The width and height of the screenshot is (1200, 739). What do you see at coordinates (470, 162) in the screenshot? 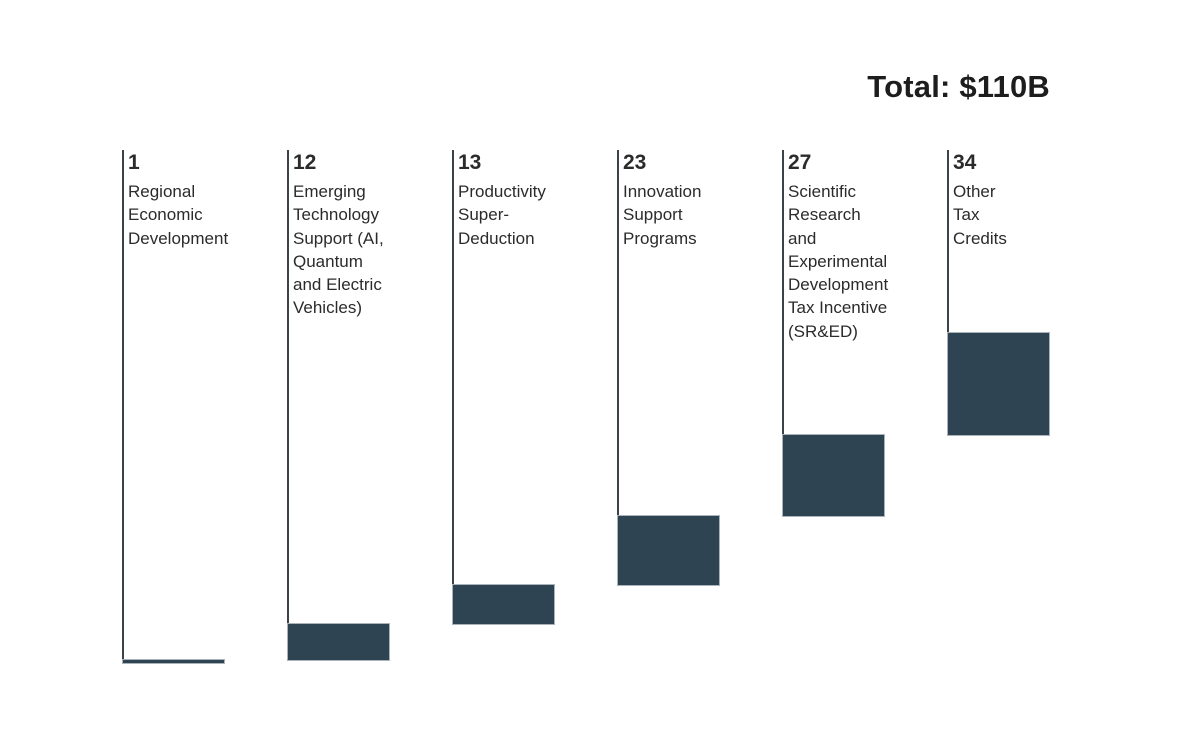
I see `column-value: 13` at bounding box center [470, 162].